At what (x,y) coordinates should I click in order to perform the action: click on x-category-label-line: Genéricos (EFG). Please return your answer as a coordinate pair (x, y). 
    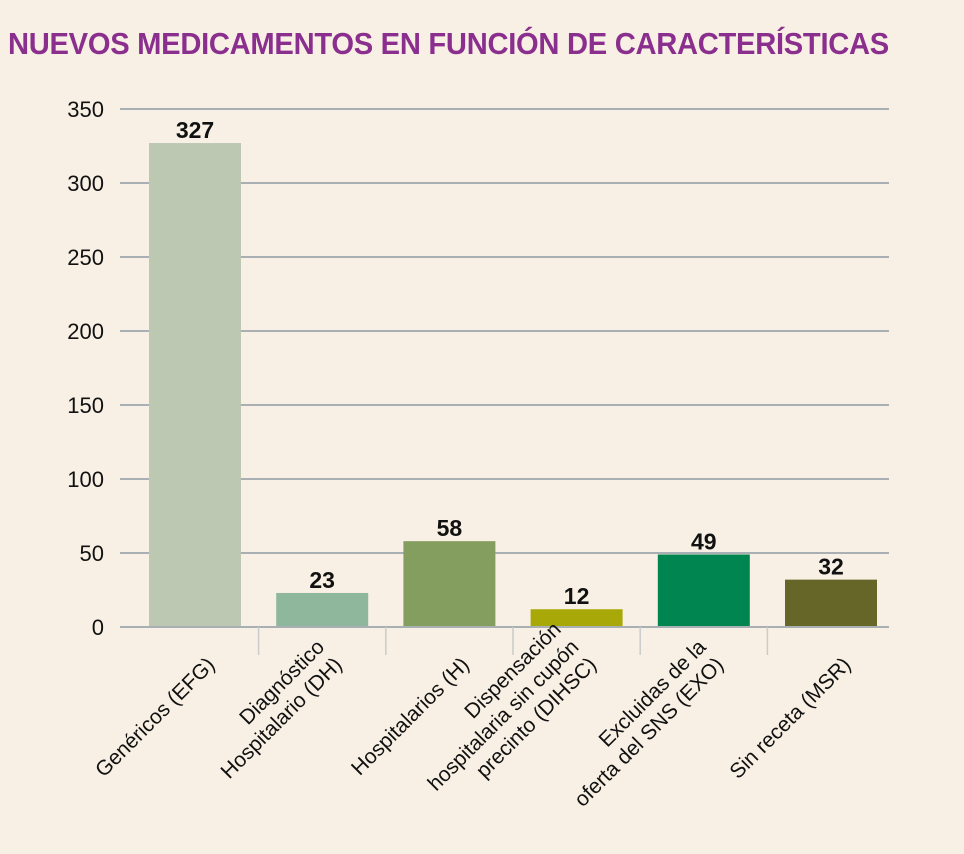
    Looking at the image, I should click on (155, 717).